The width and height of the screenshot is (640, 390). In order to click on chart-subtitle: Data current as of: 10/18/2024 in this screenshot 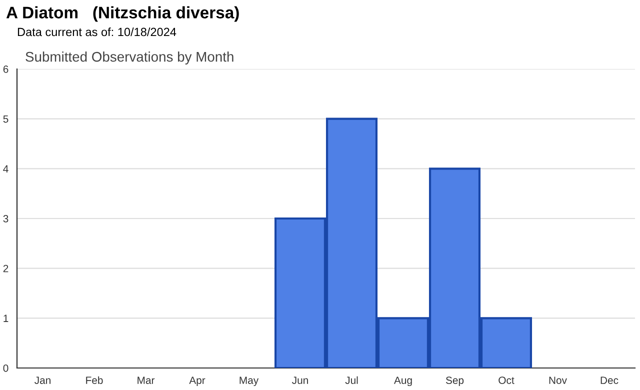, I will do `click(97, 32)`.